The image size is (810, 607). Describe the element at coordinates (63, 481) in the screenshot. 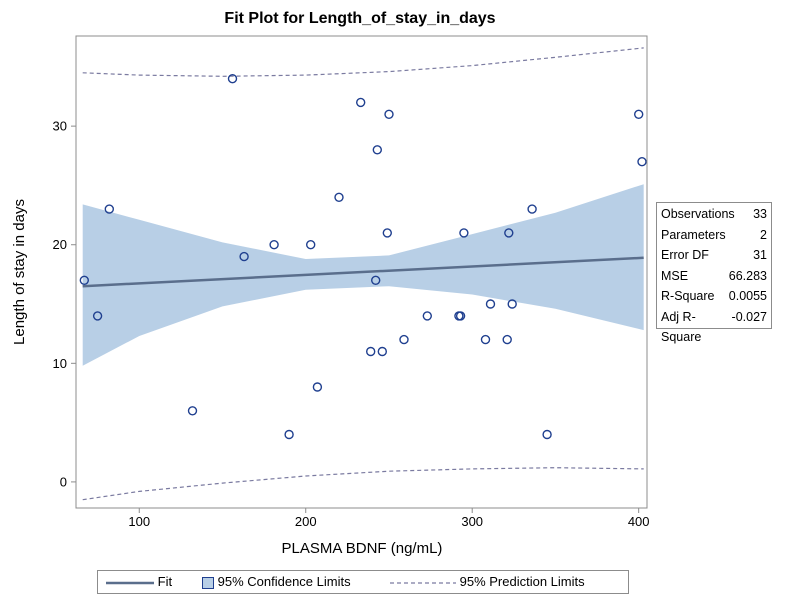

I see `y-tick-label: 0` at that location.